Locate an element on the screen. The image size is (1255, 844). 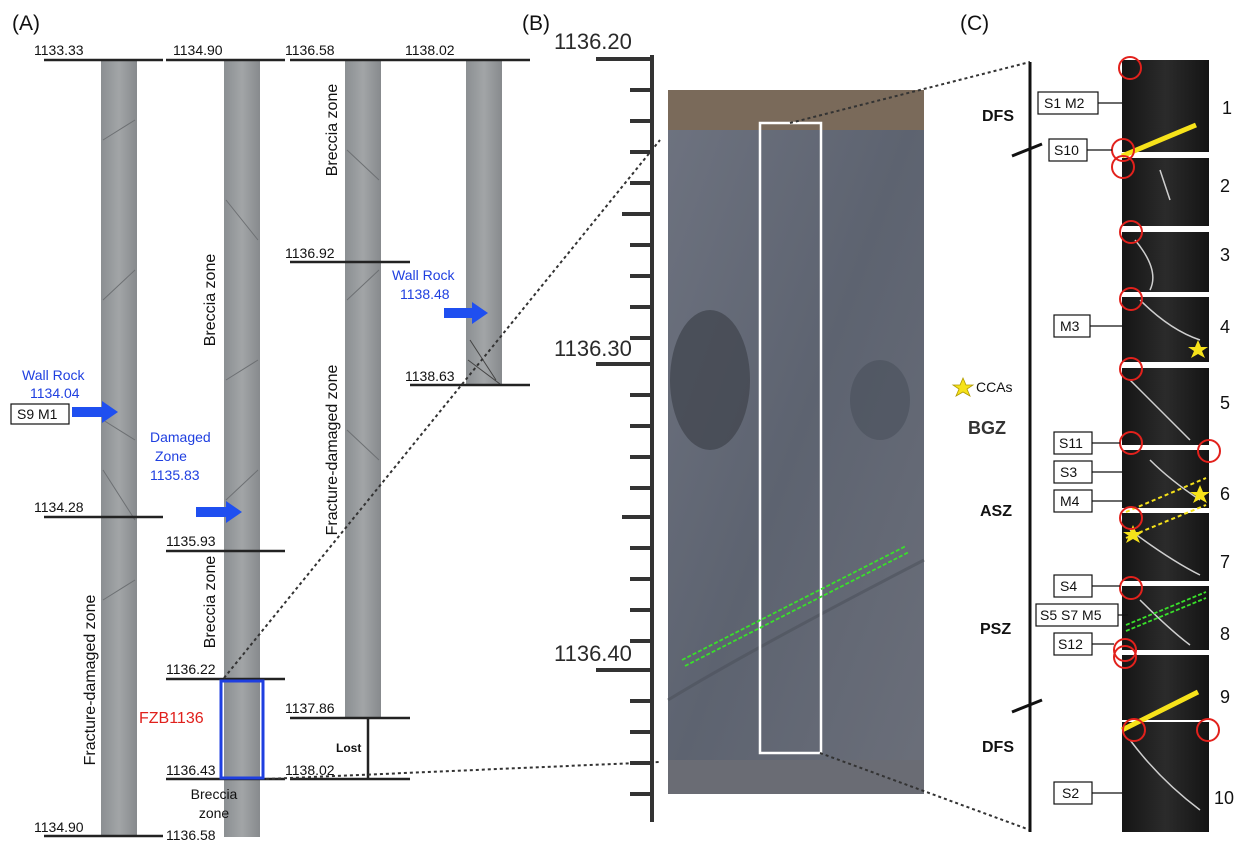
legend-ccas: CCAs is located at coordinates (994, 387).